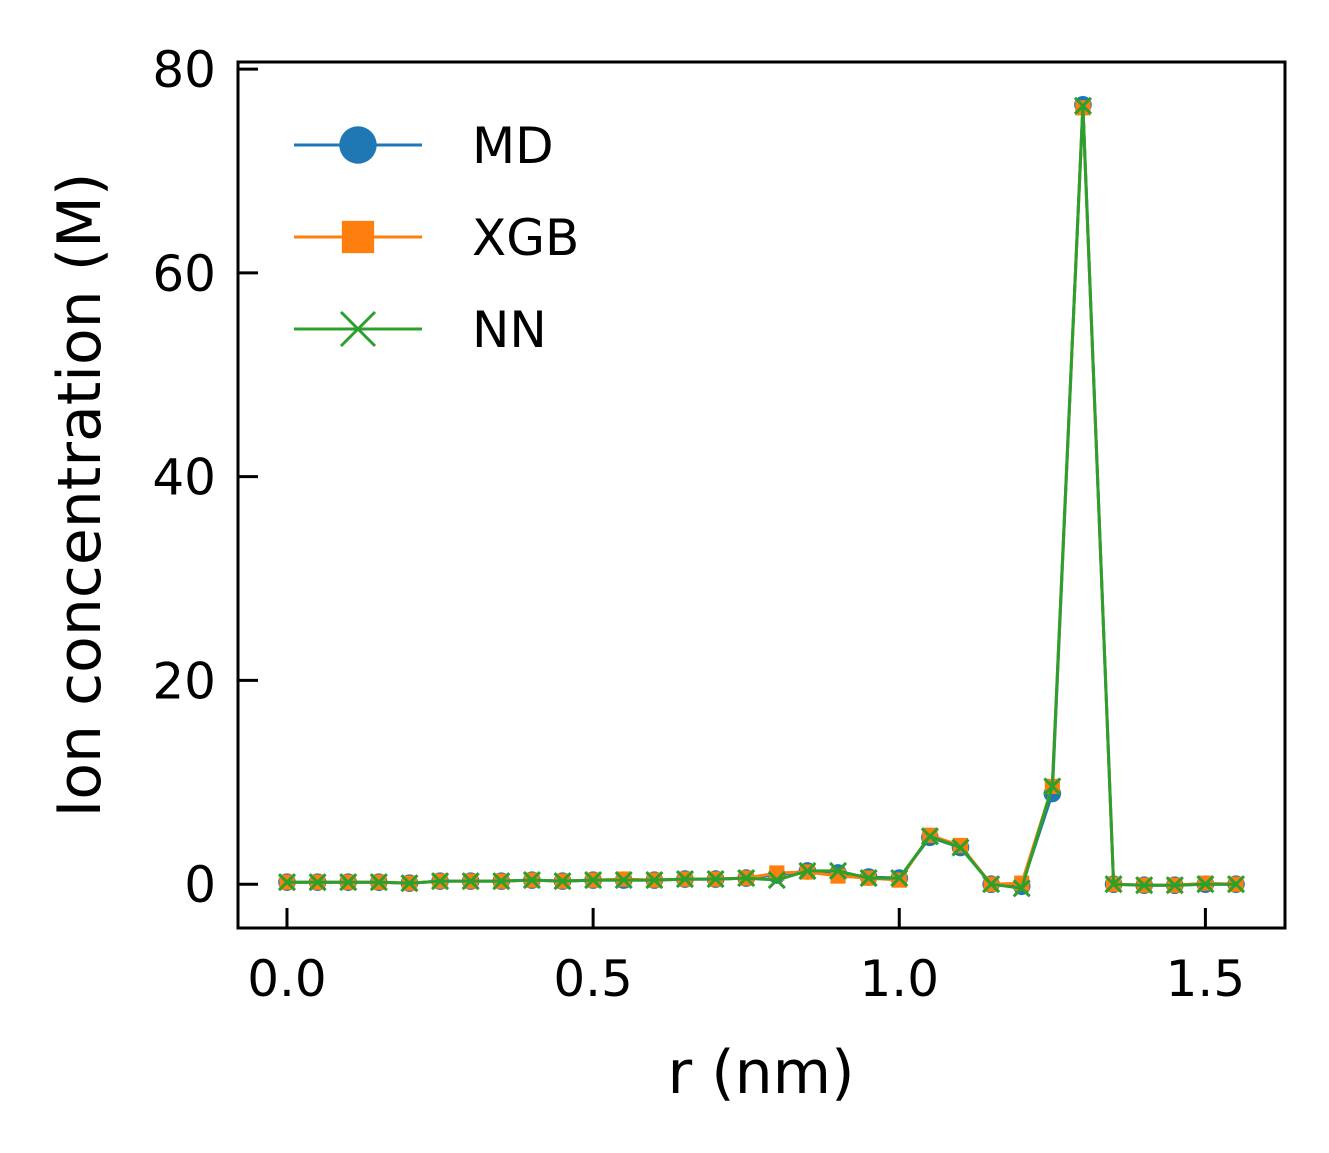 Image resolution: width=1329 pixels, height=1153 pixels. I want to click on y-axis: 0 20 40 60 80, so click(205, 477).